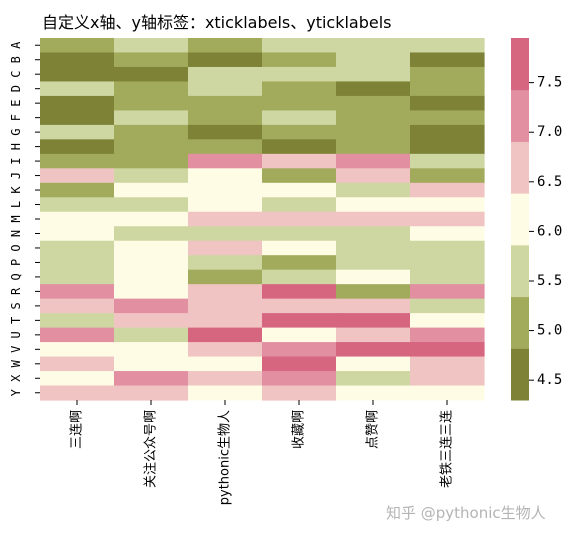  What do you see at coordinates (16, 74) in the screenshot?
I see `y-tick-label: C` at bounding box center [16, 74].